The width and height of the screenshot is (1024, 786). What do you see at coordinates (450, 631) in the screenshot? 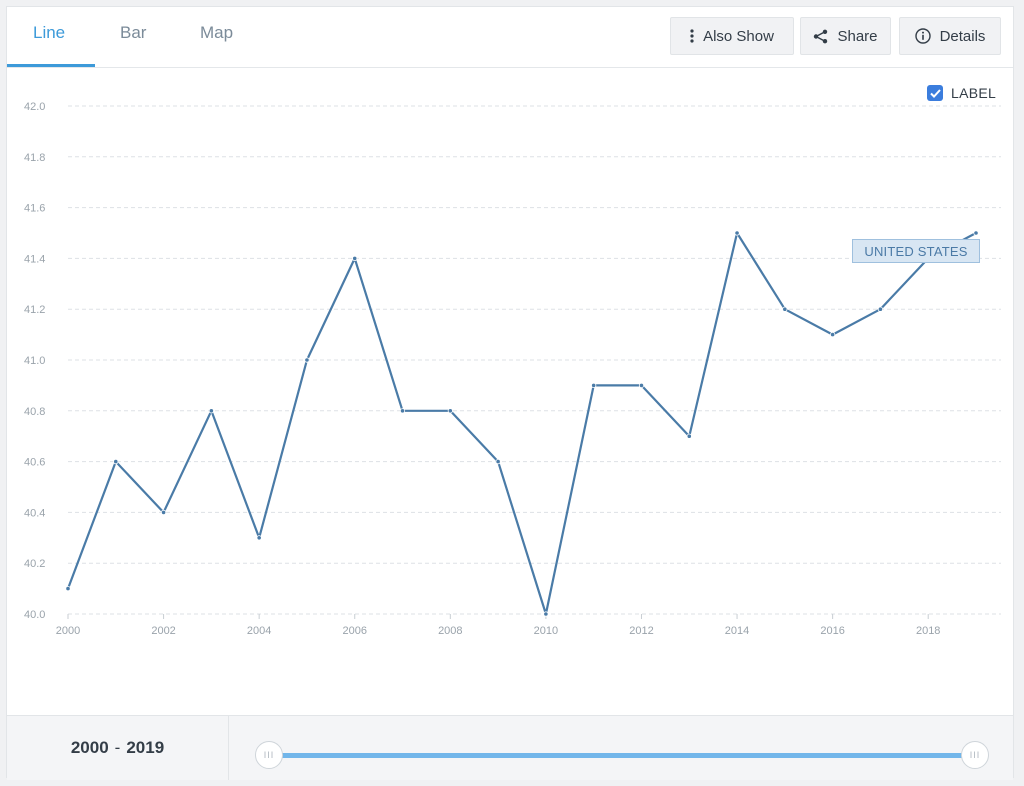
I see `x-tick-label: 2008` at bounding box center [450, 631].